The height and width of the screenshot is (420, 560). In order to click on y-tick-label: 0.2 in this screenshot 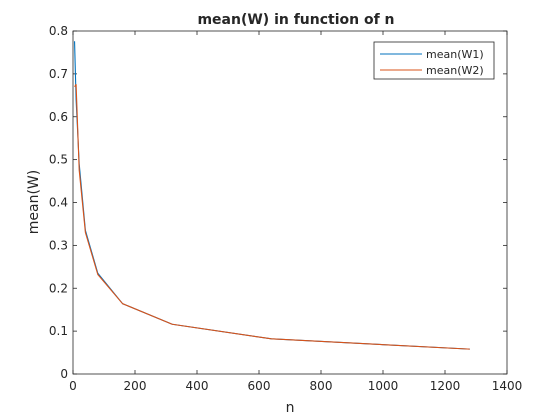, I will do `click(58, 288)`.